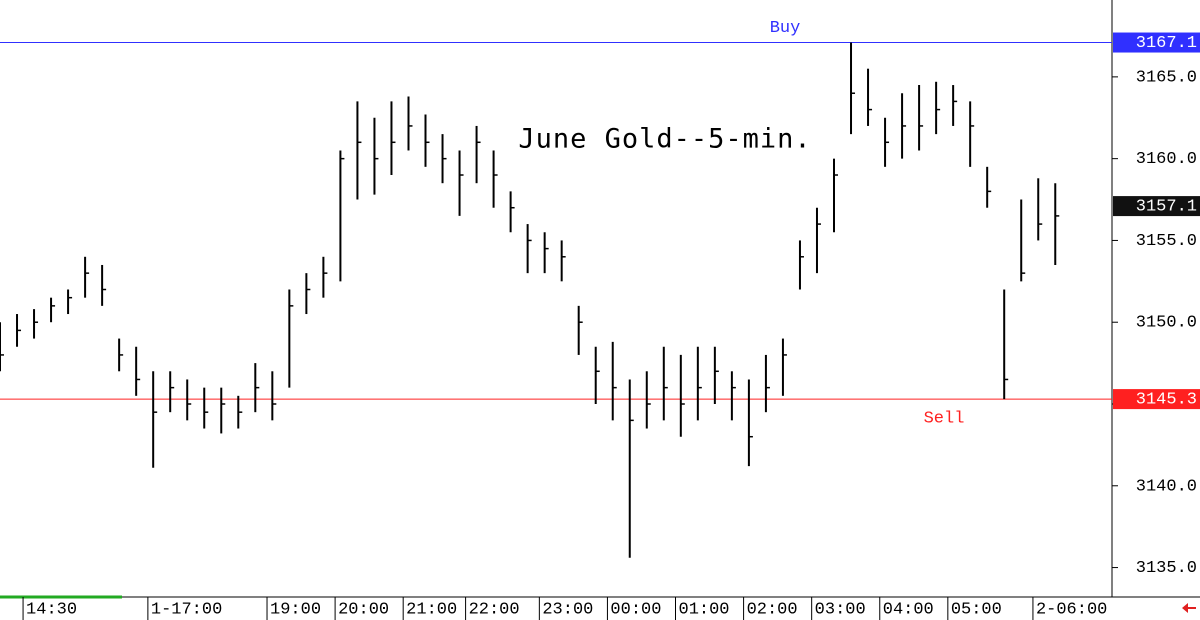 This screenshot has width=1200, height=620. I want to click on scroll-arrow, so click(1189, 608).